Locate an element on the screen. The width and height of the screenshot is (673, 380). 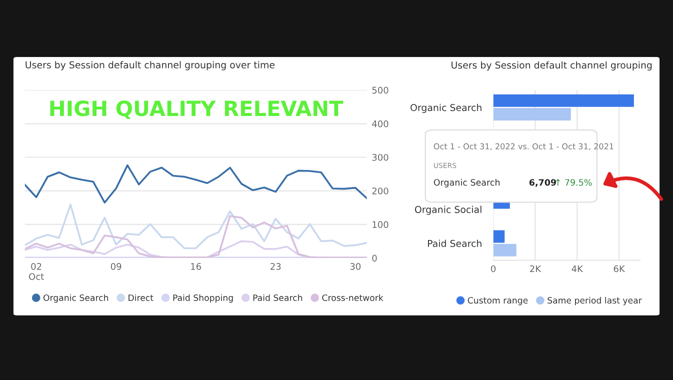
x-tick-label: 16 is located at coordinates (196, 266).